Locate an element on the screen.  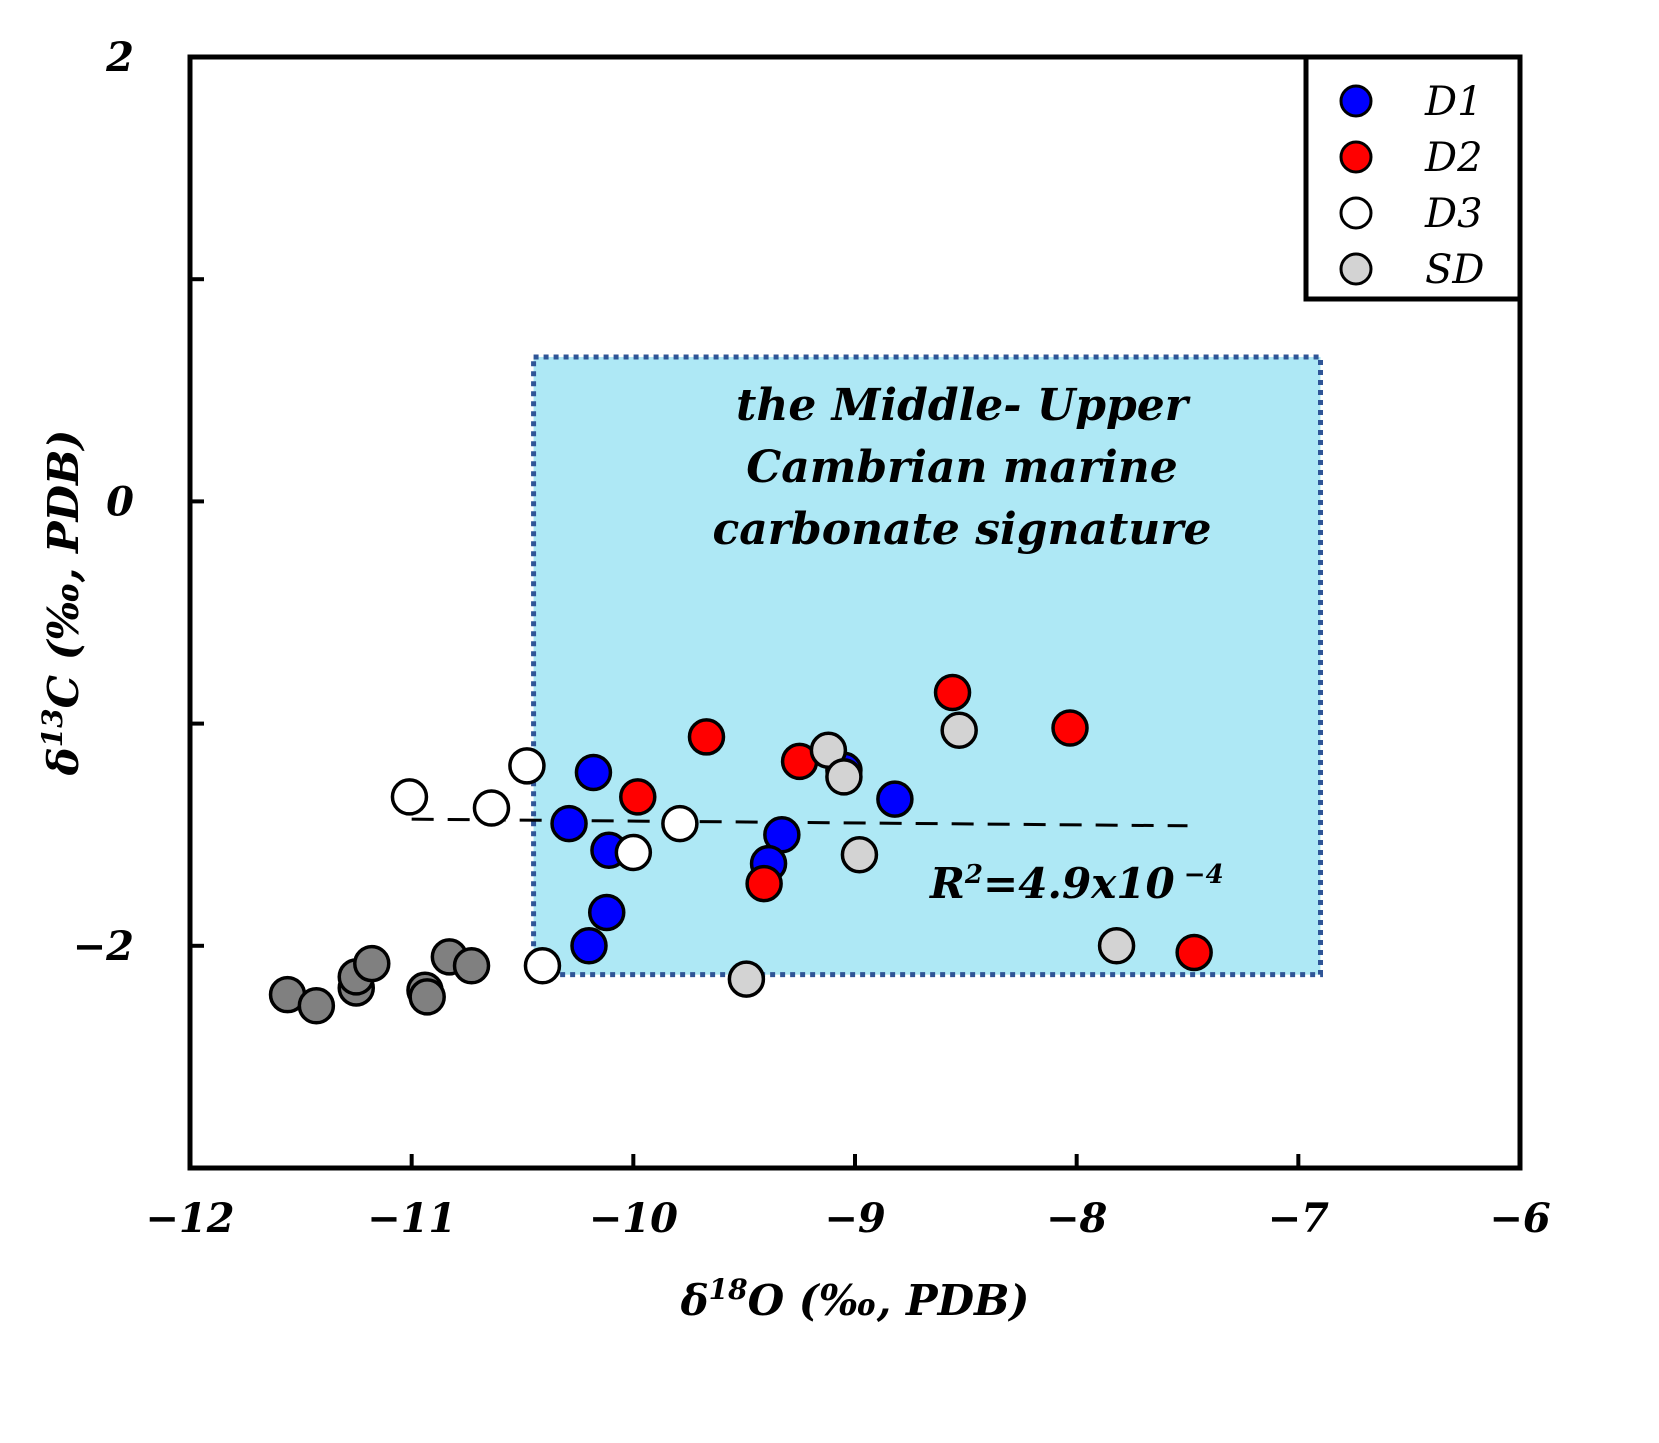
y-axis-title-rest: C (‰, PDB) is located at coordinates (63, 569).